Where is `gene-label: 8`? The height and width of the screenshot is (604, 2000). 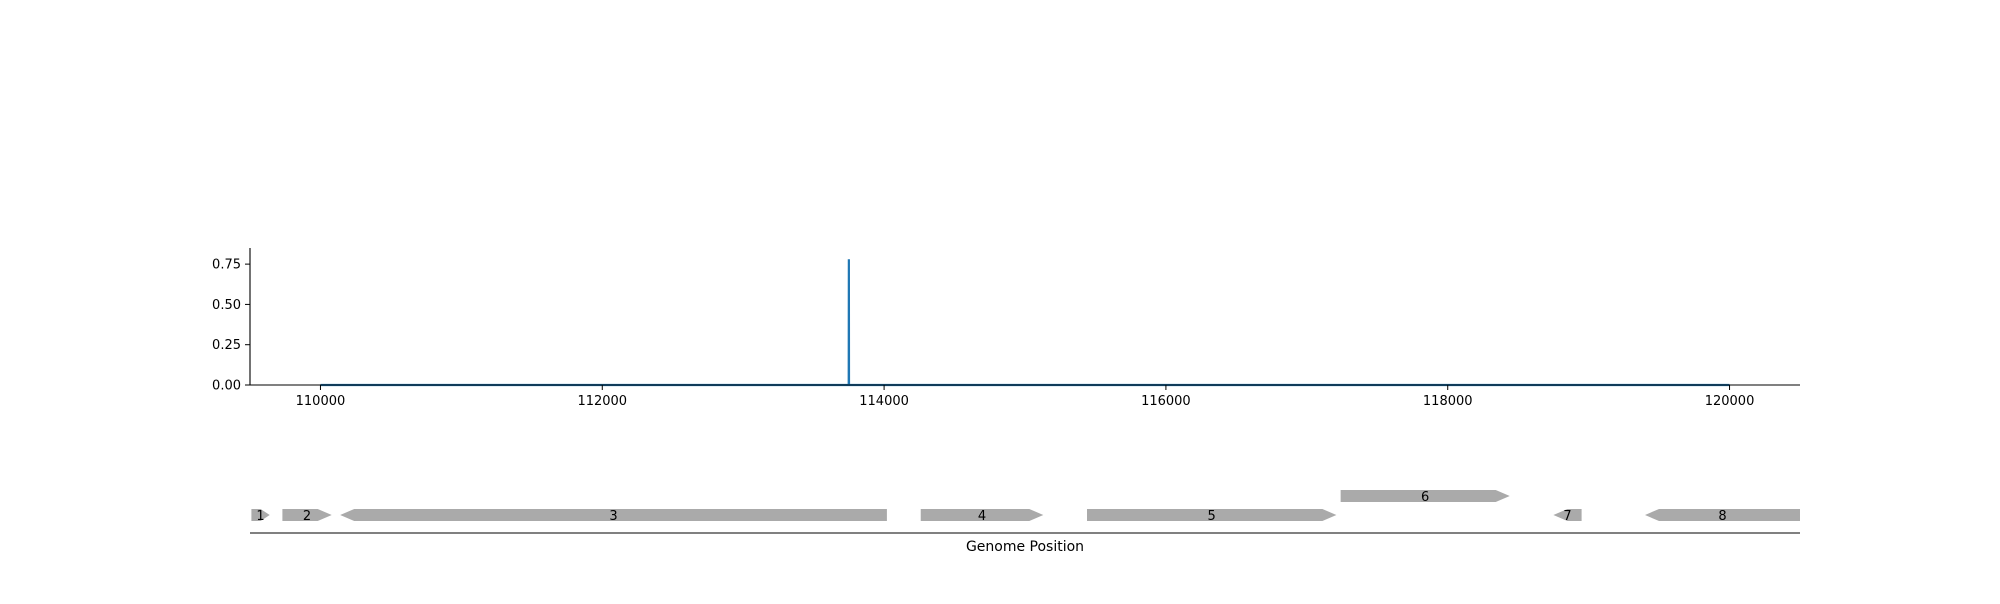 gene-label: 8 is located at coordinates (1722, 516).